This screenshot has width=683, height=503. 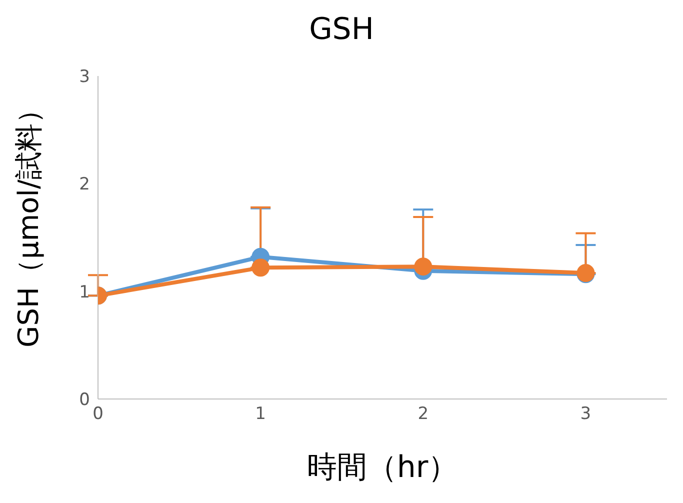 I want to click on x-tick-label: 3, so click(x=586, y=414).